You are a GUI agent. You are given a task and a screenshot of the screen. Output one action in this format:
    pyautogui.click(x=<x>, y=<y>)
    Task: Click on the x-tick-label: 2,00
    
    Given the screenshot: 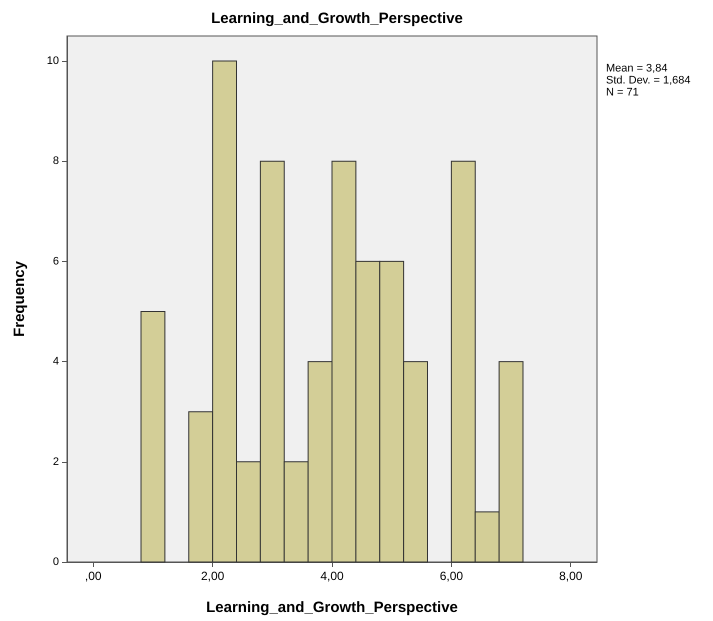 What is the action you would take?
    pyautogui.click(x=212, y=576)
    